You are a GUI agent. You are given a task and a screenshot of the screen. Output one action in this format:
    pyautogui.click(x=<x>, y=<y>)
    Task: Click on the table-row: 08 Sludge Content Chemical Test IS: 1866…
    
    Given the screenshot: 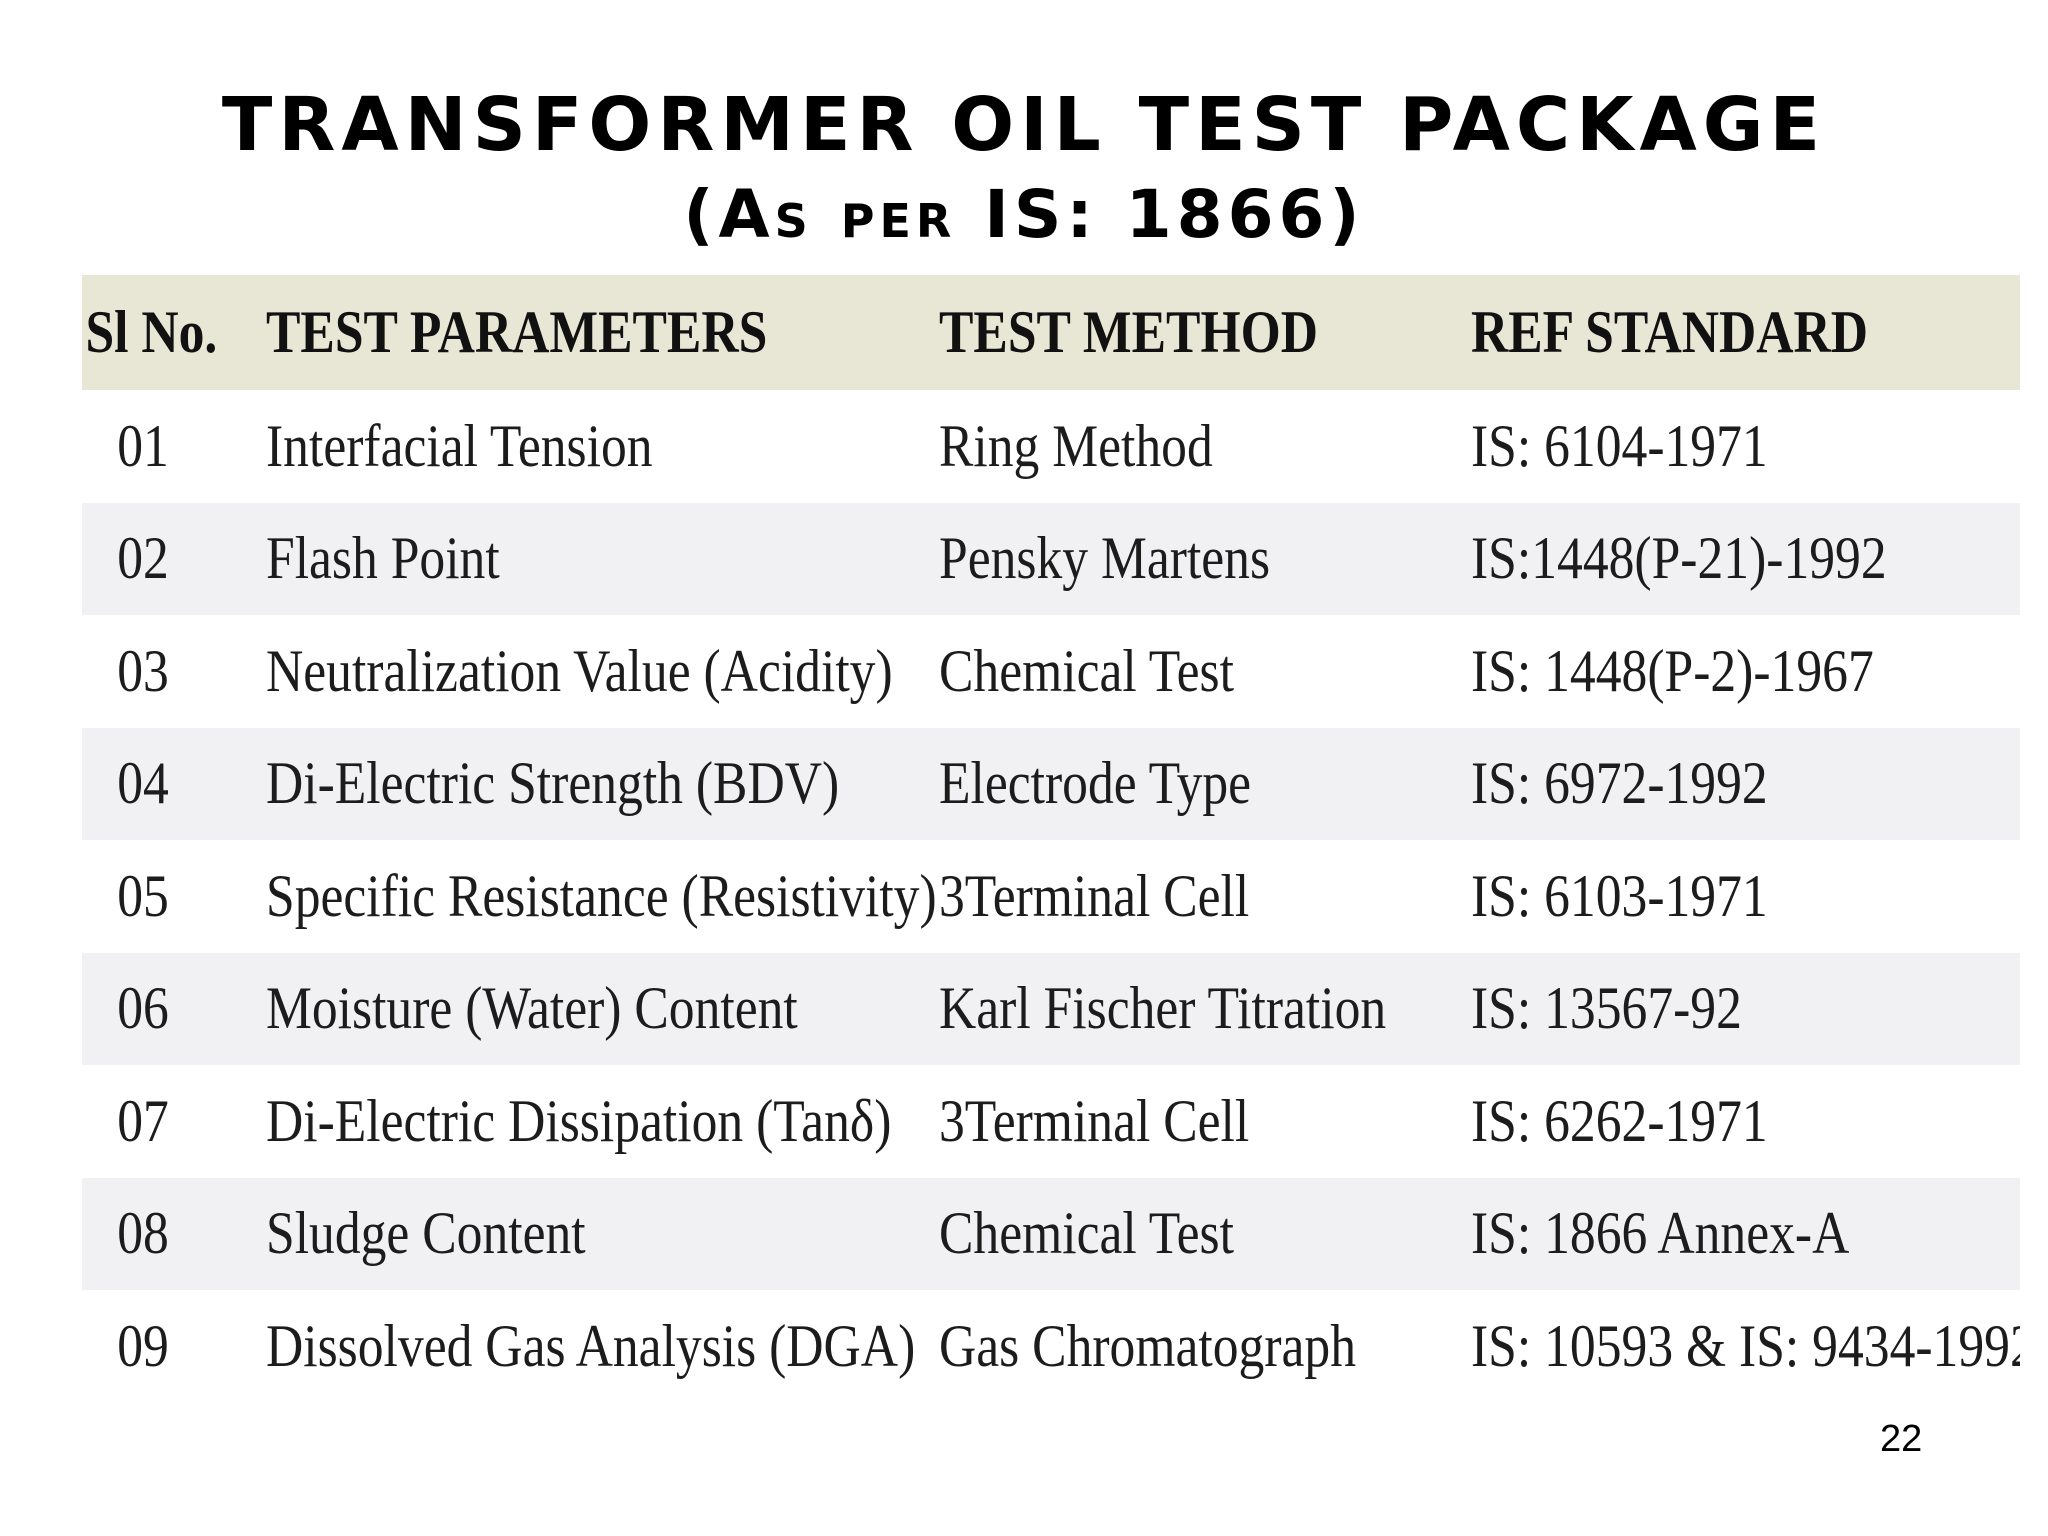 What is the action you would take?
    pyautogui.click(x=1051, y=1234)
    